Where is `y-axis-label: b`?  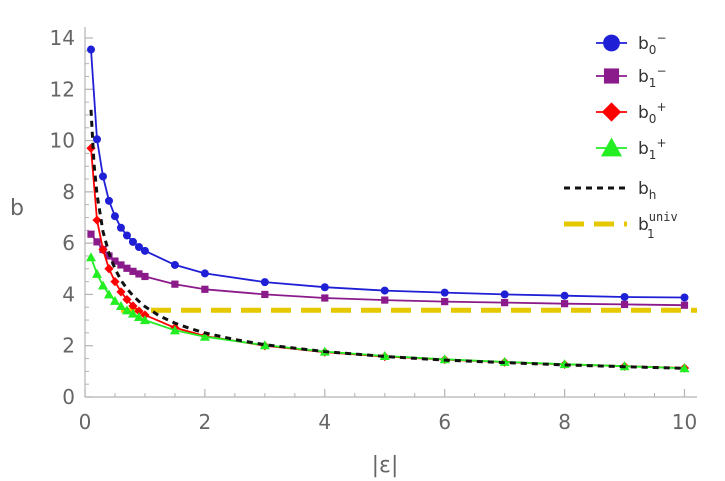
y-axis-label: b is located at coordinates (17, 208).